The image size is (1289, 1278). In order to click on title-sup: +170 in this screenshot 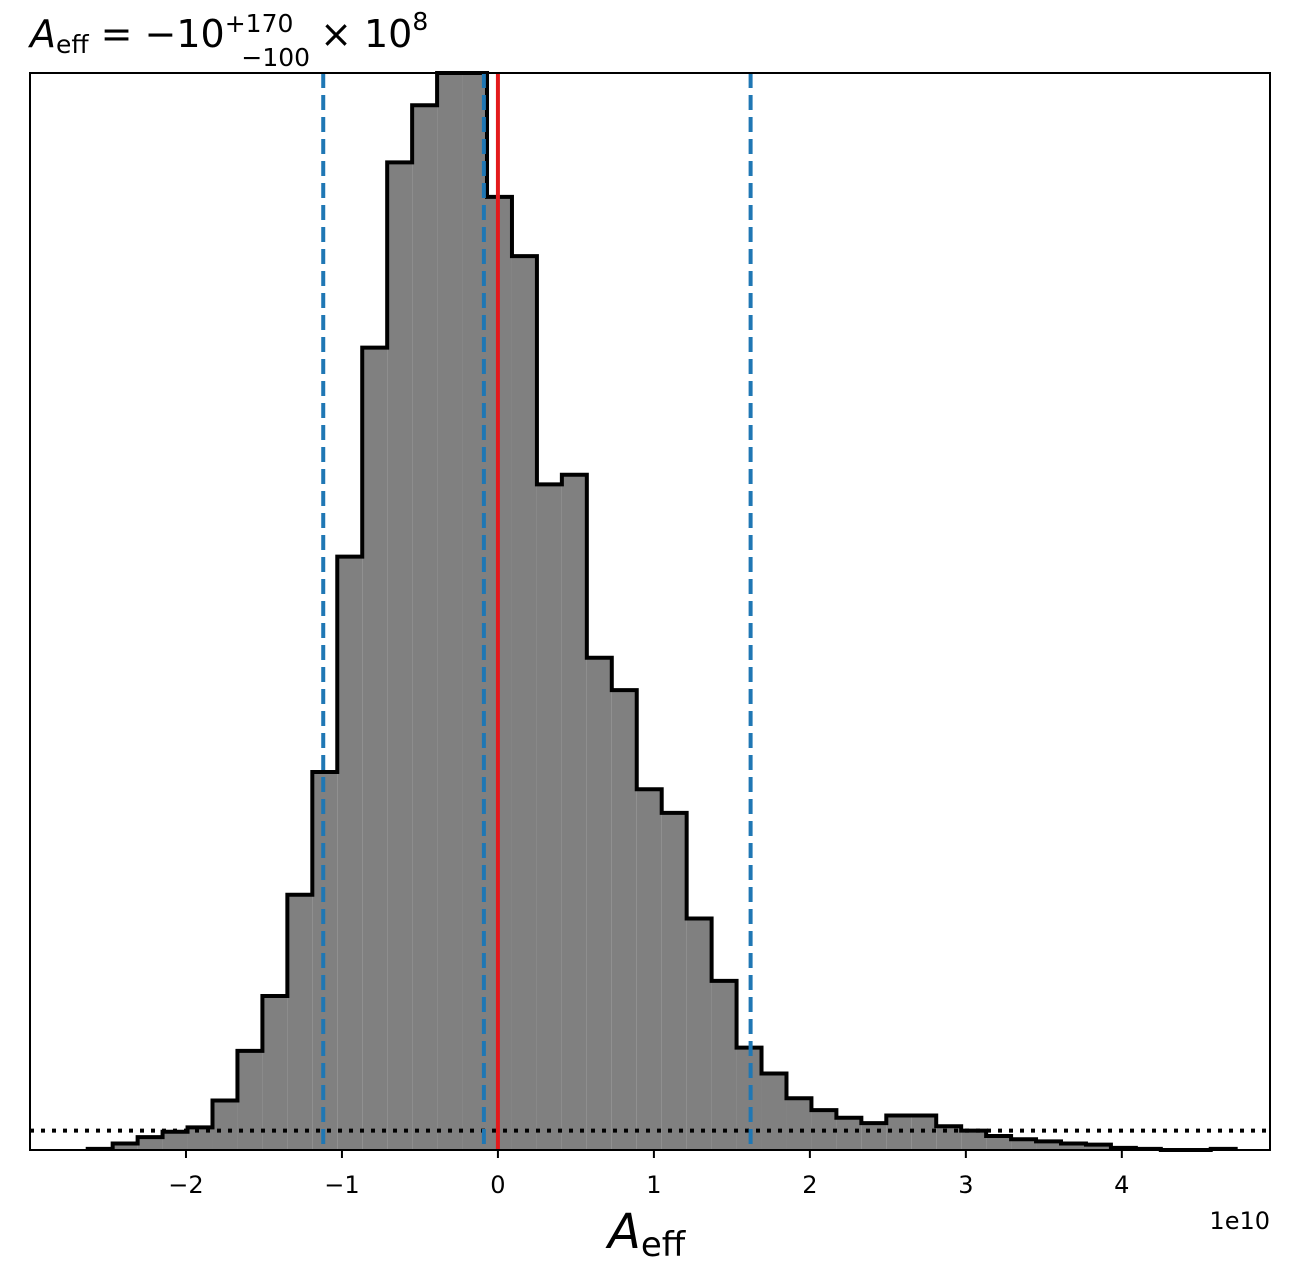, I will do `click(259, 23)`.